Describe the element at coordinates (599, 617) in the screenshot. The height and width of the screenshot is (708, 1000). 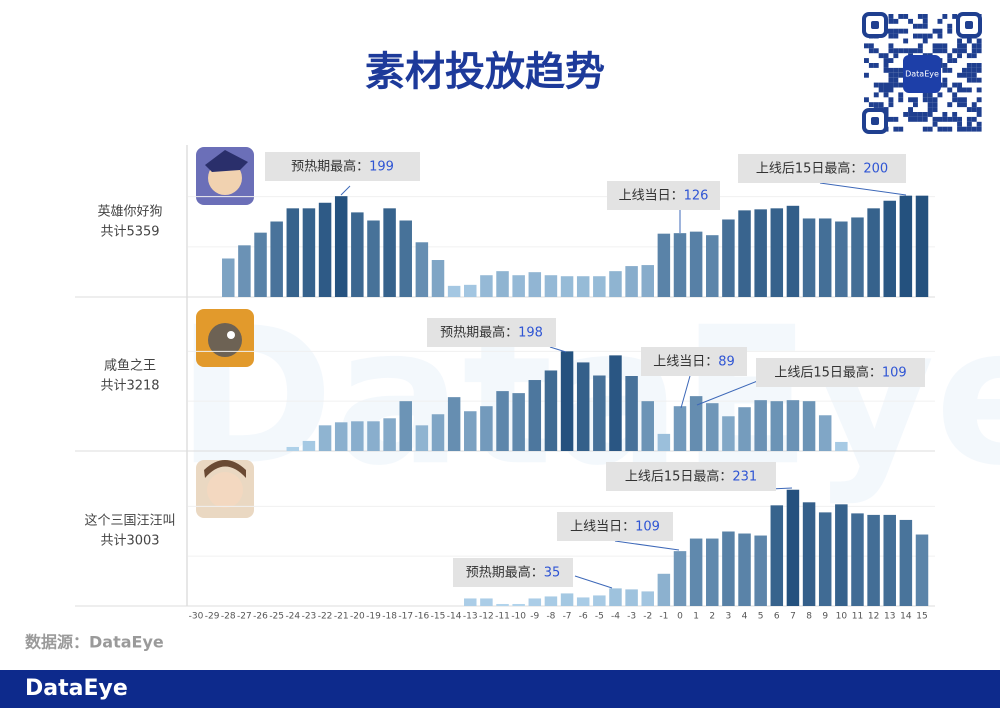
I see `x-tick-label: -5` at that location.